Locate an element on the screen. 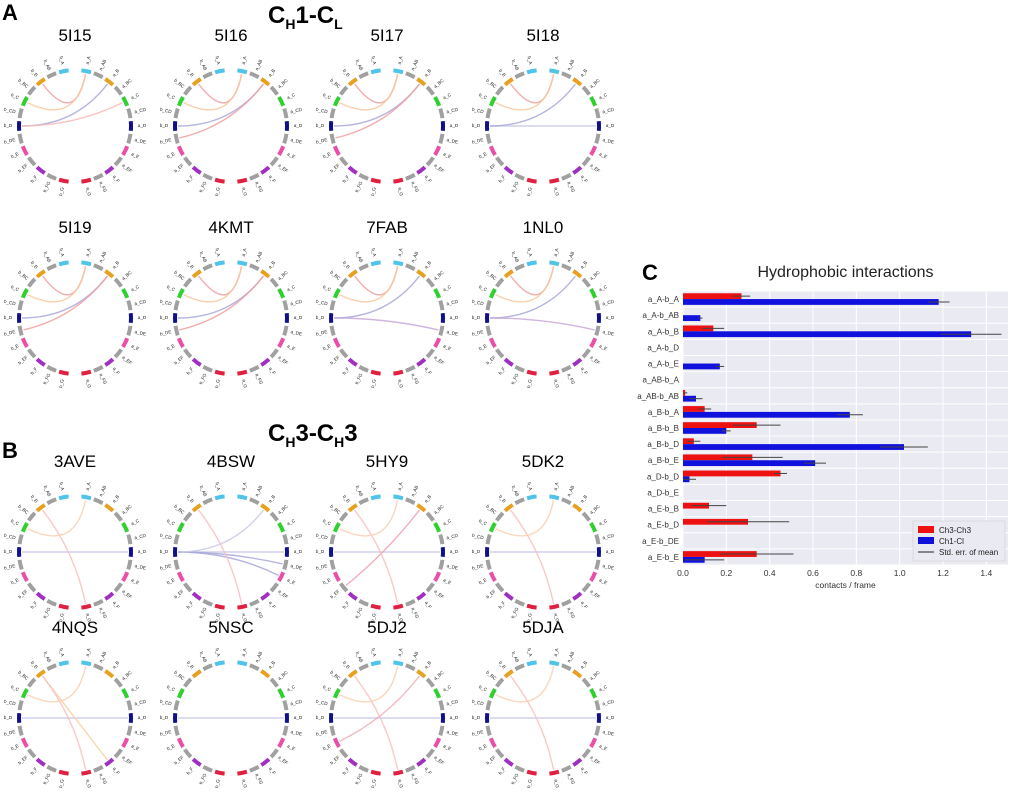 The image size is (1024, 810). chord-segment-label: a_FG is located at coordinates (571, 379).